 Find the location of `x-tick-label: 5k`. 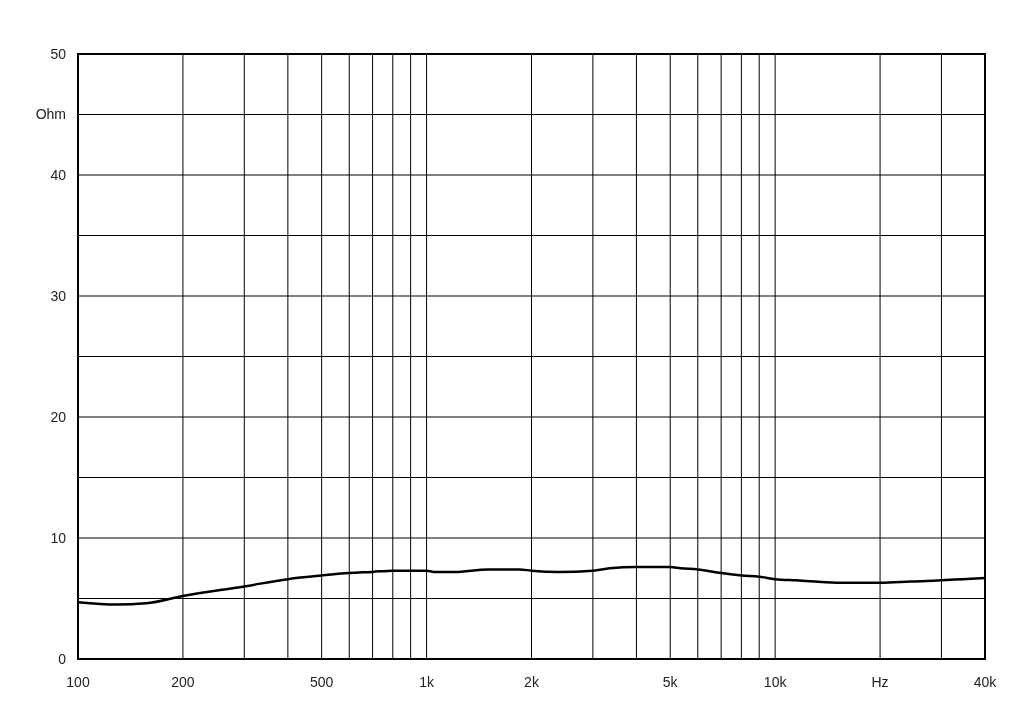

x-tick-label: 5k is located at coordinates (670, 681).